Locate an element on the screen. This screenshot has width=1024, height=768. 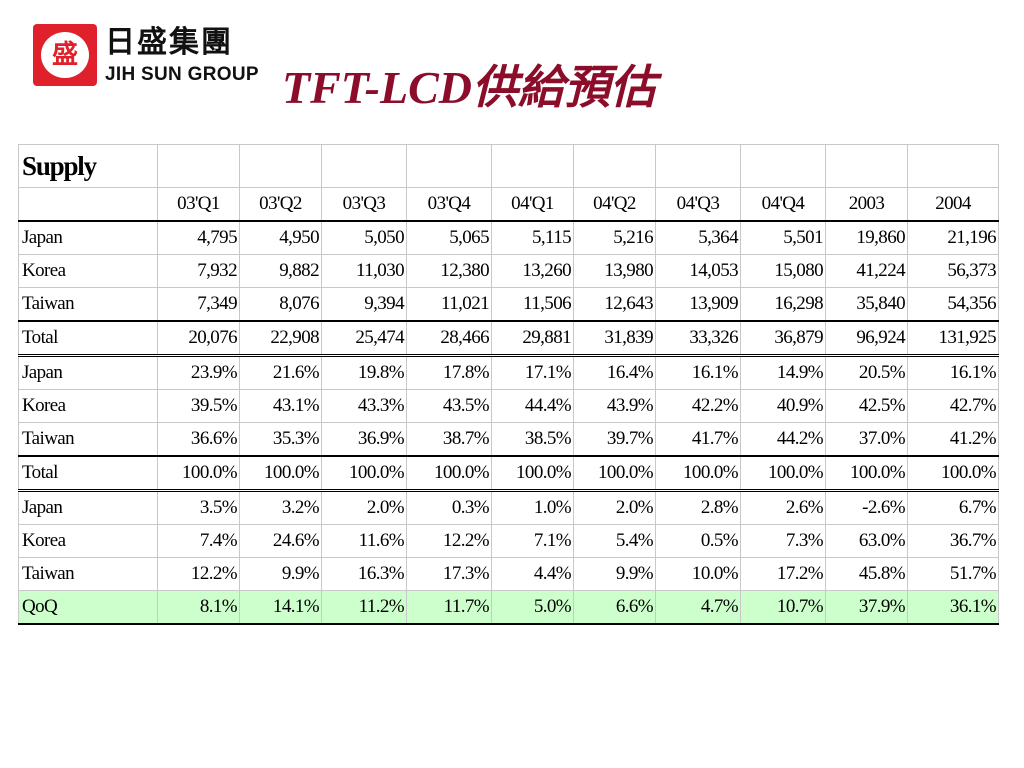
table-cell: 22,908 is located at coordinates (280, 338).